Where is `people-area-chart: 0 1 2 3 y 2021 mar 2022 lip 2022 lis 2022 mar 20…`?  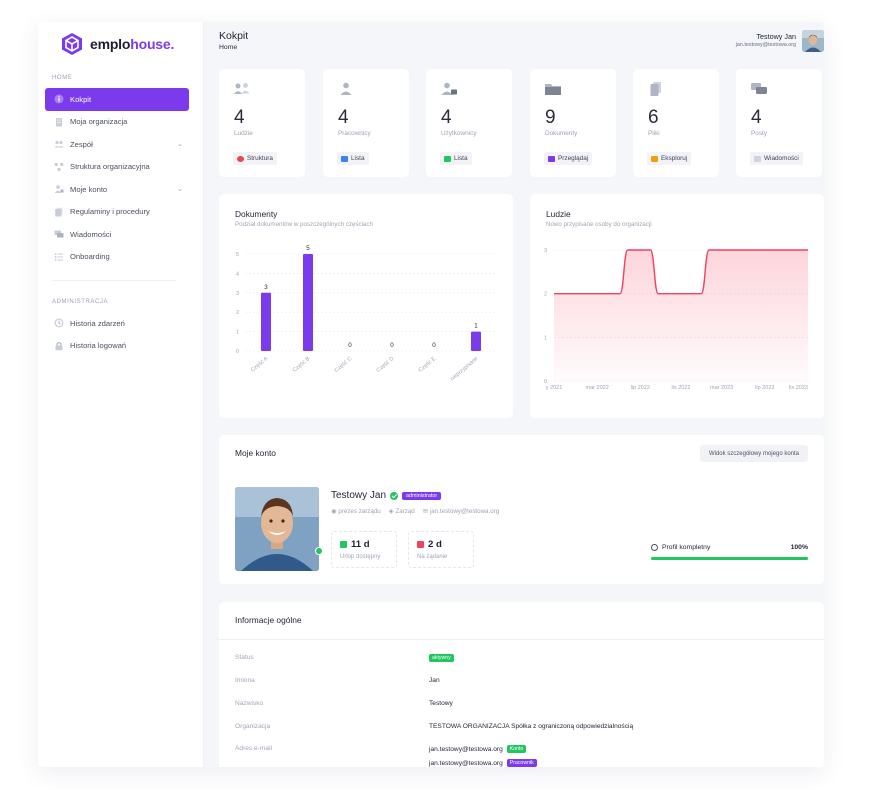
people-area-chart: 0 1 2 3 y 2021 mar 2022 lip 2022 lis 2022 mar 20… is located at coordinates (676, 319).